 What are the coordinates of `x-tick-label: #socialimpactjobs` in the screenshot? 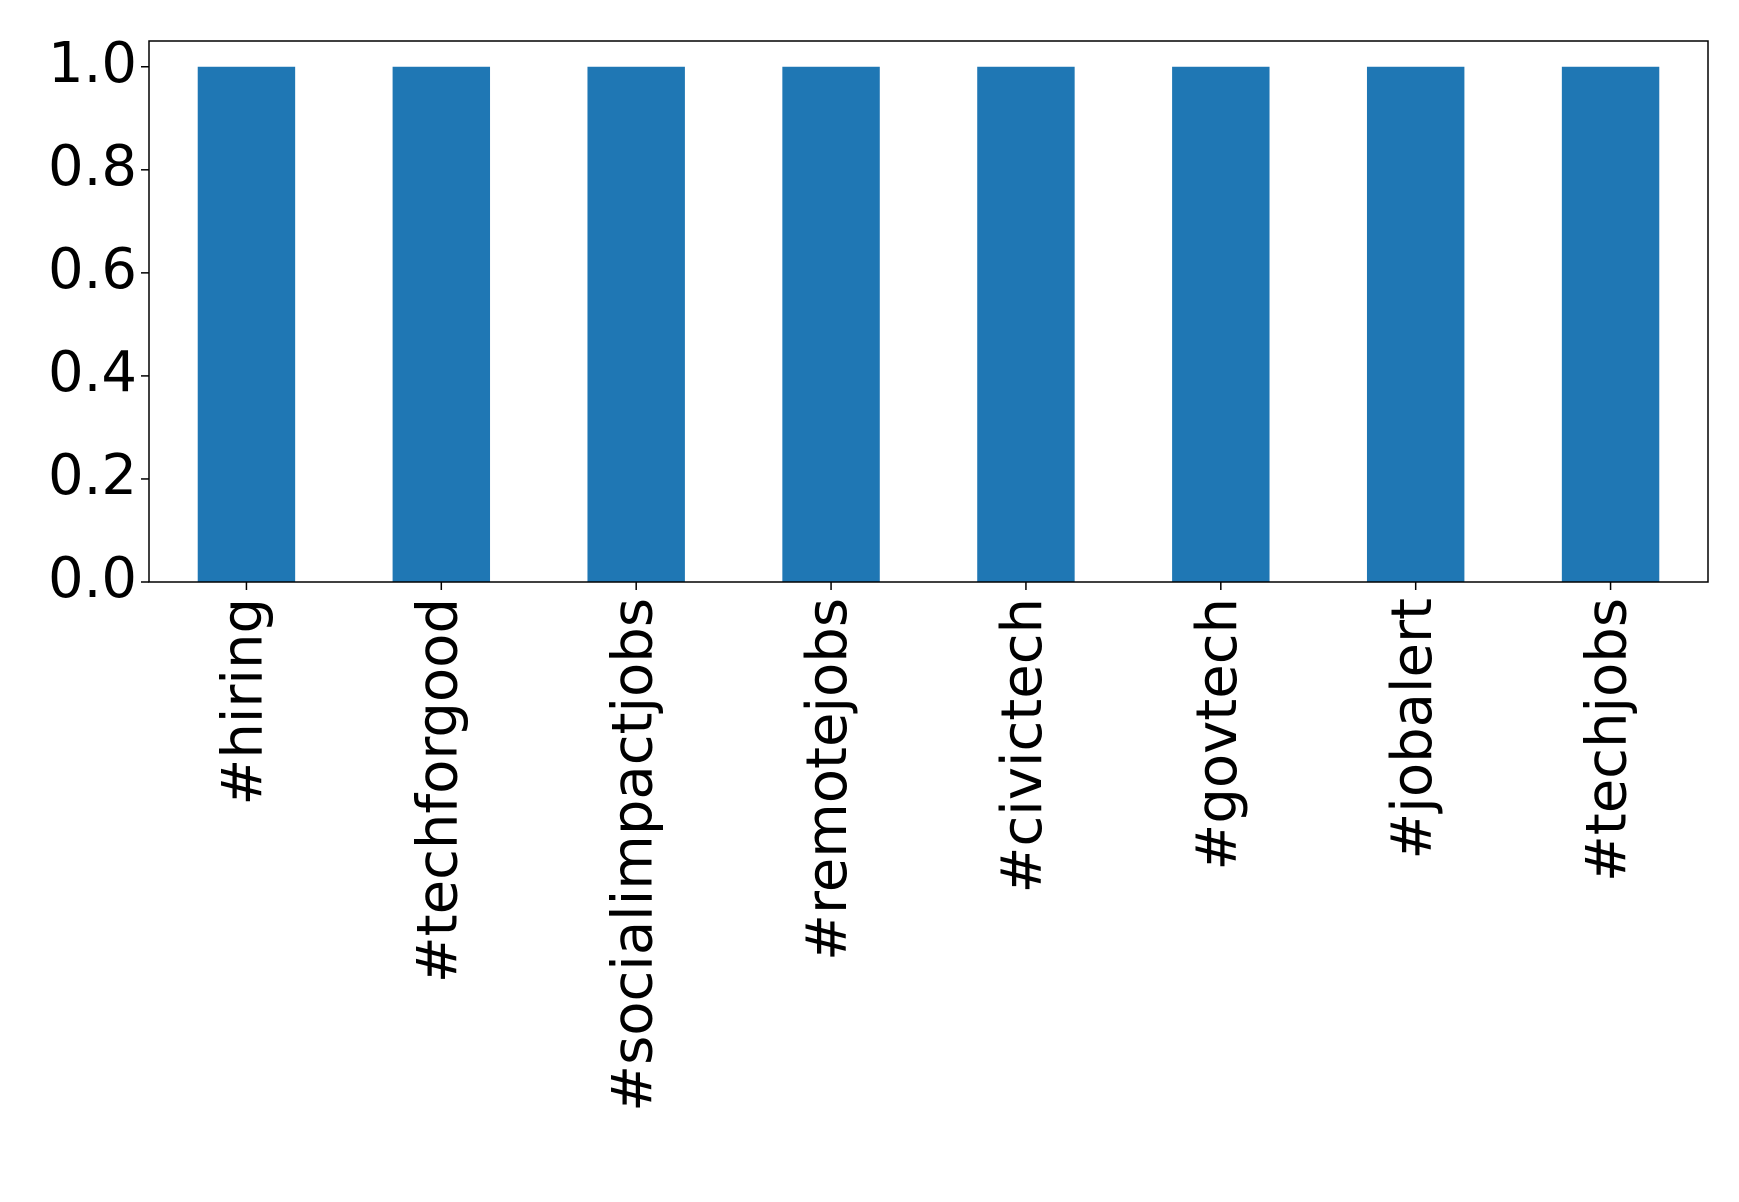 It's located at (632, 855).